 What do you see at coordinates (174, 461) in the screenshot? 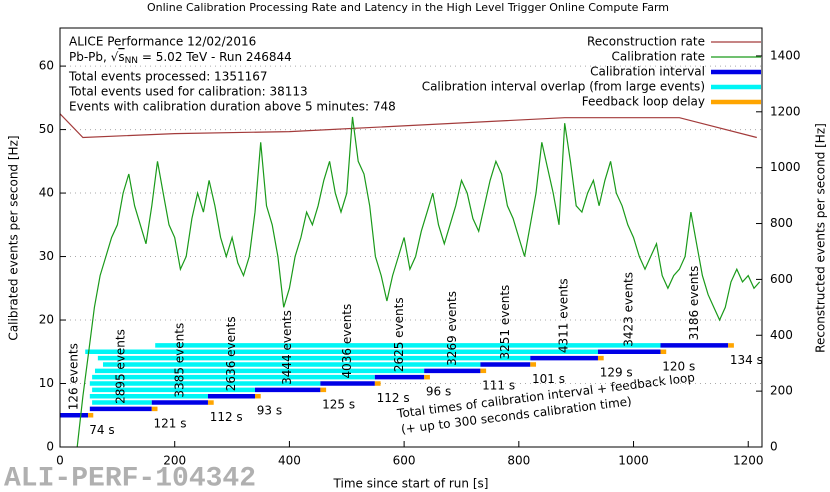
I see `x-tick-label: 200` at bounding box center [174, 461].